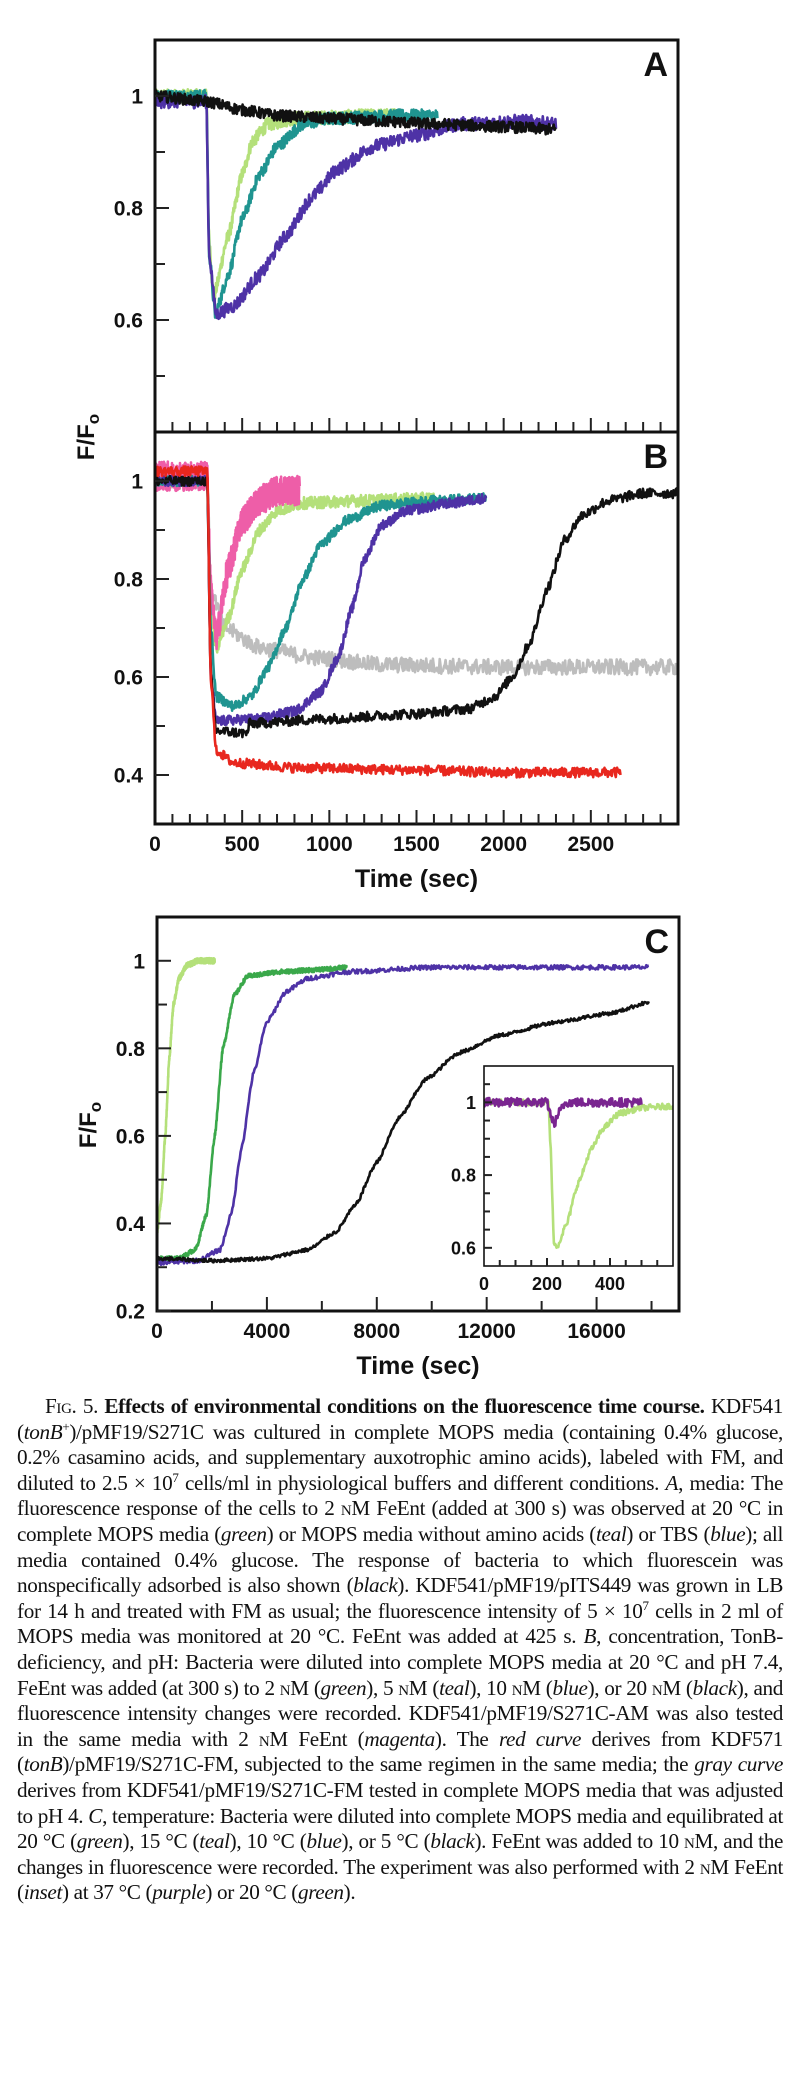  I want to click on caption-segment: C, so click(95, 1815).